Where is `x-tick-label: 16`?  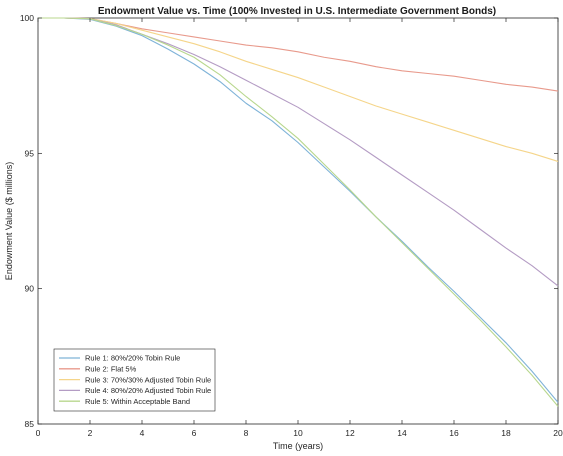
x-tick-label: 16 is located at coordinates (454, 433).